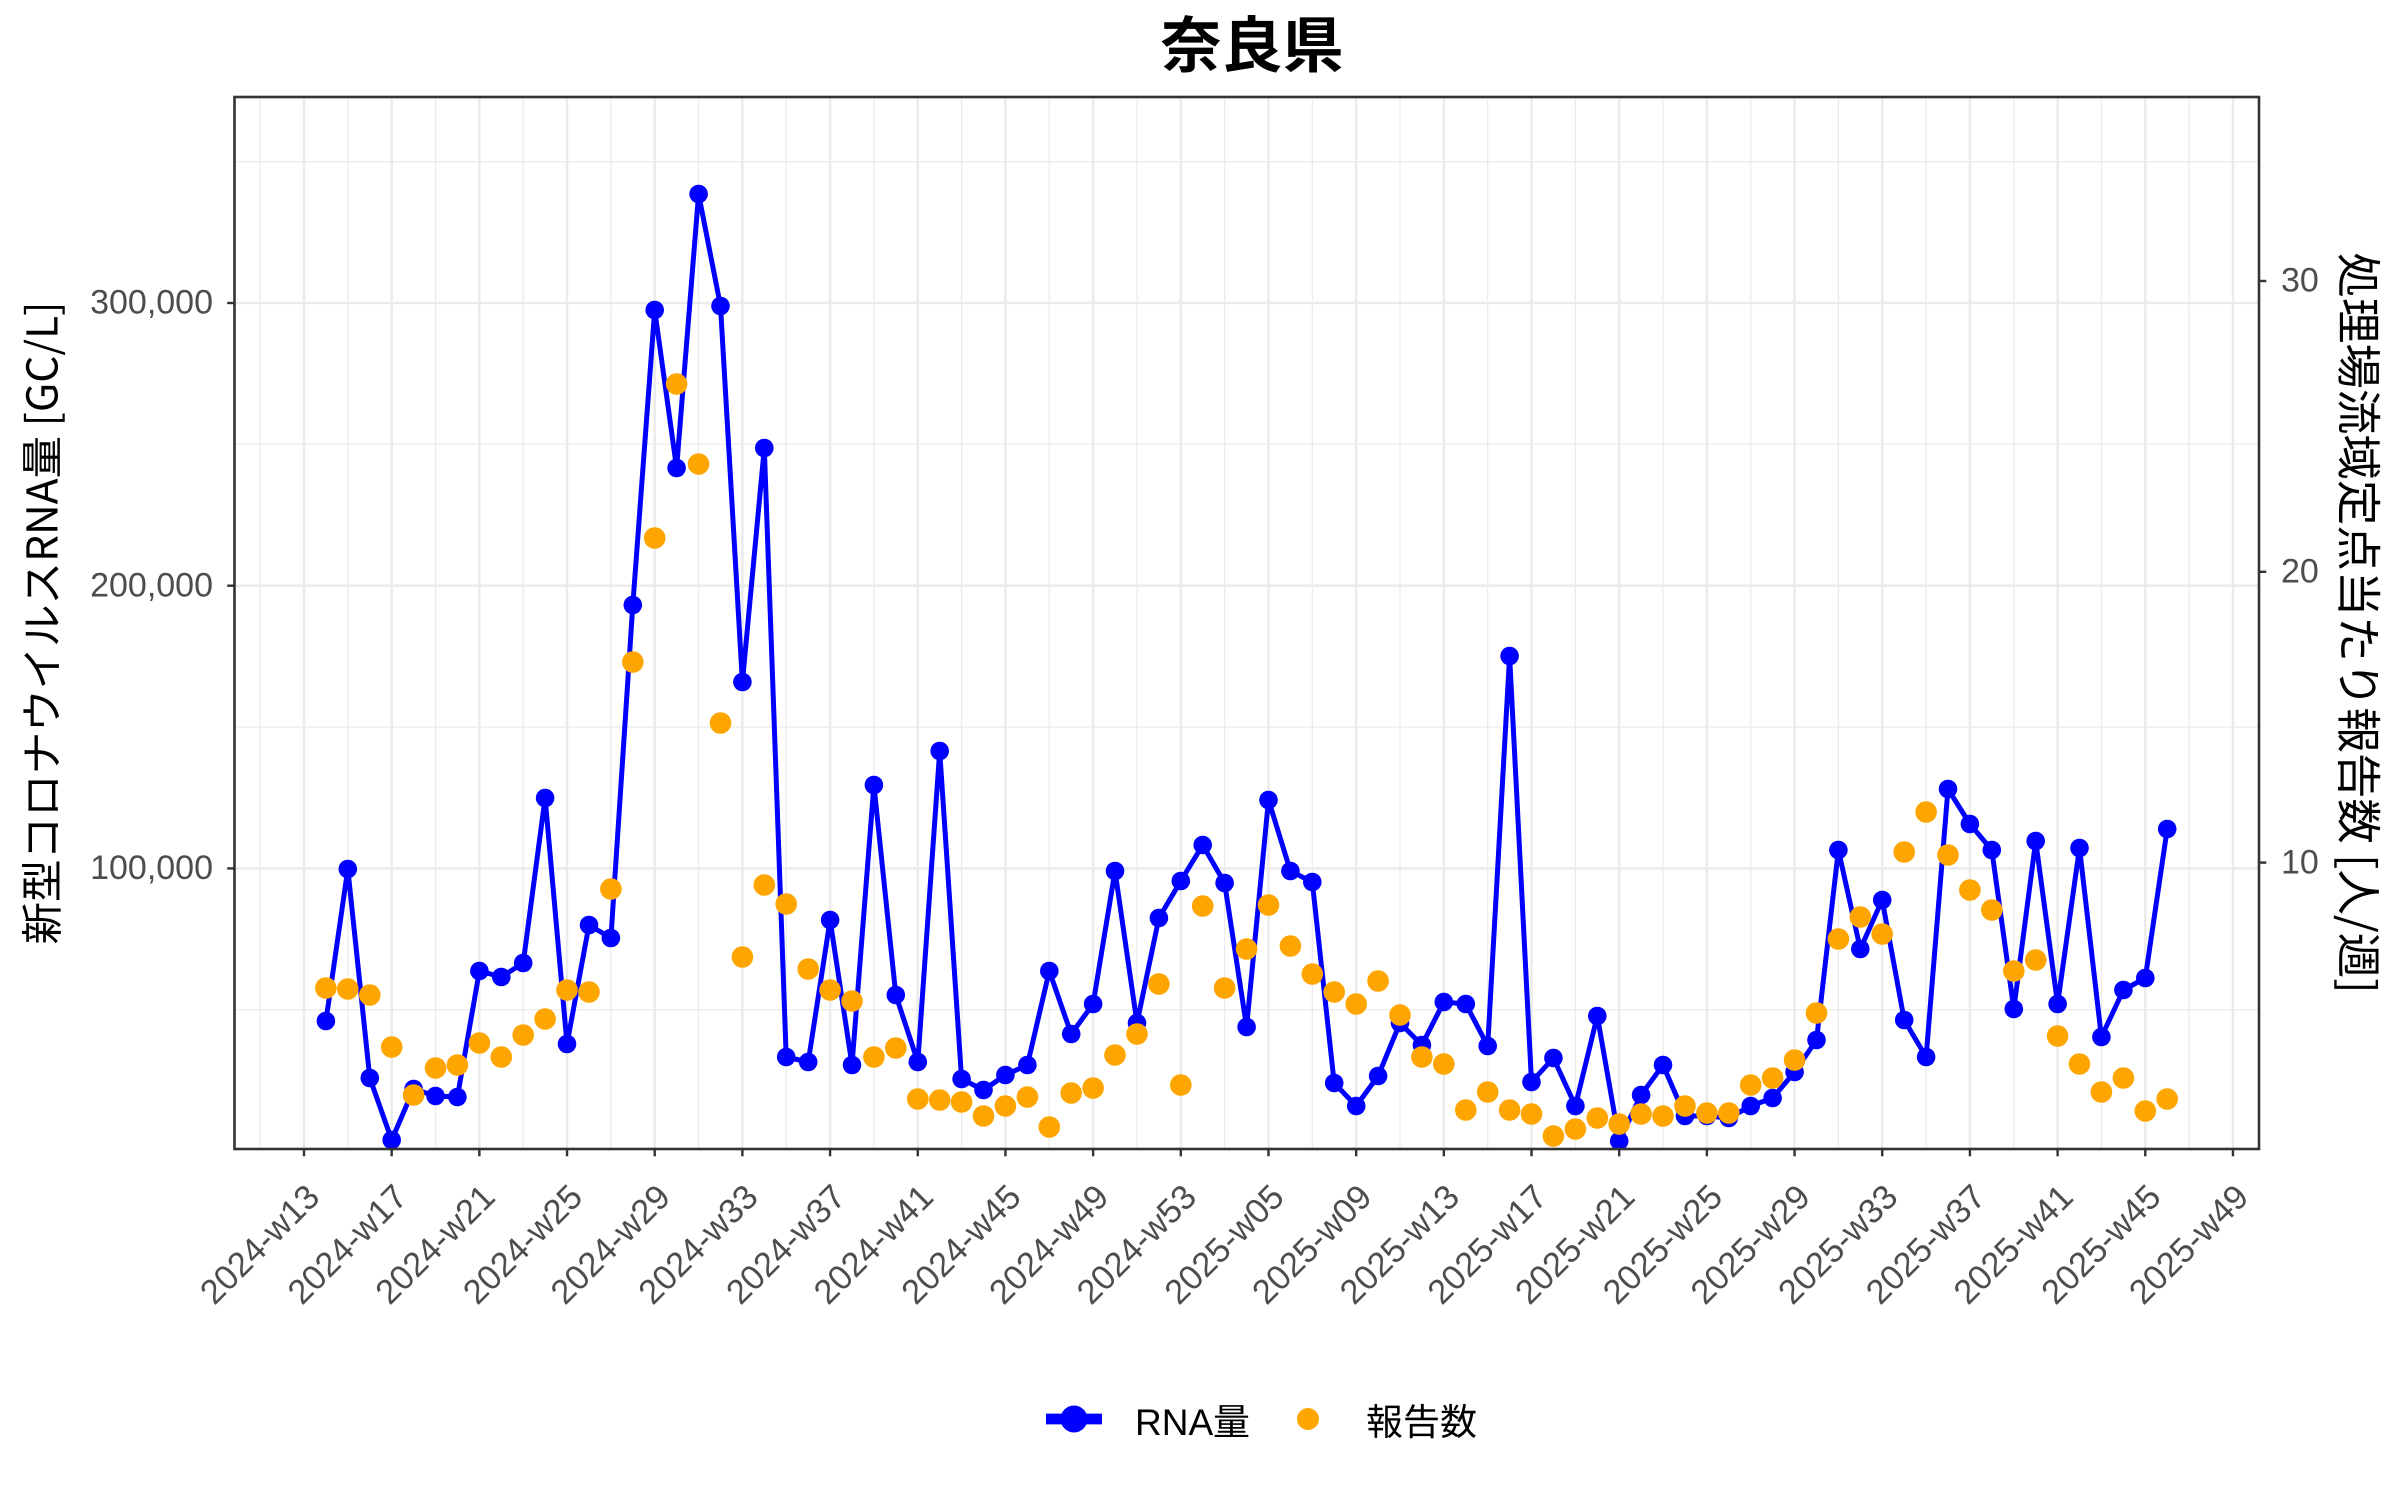 Image resolution: width=2400 pixels, height=1500 pixels. I want to click on svg-text: 20, so click(2300, 572).